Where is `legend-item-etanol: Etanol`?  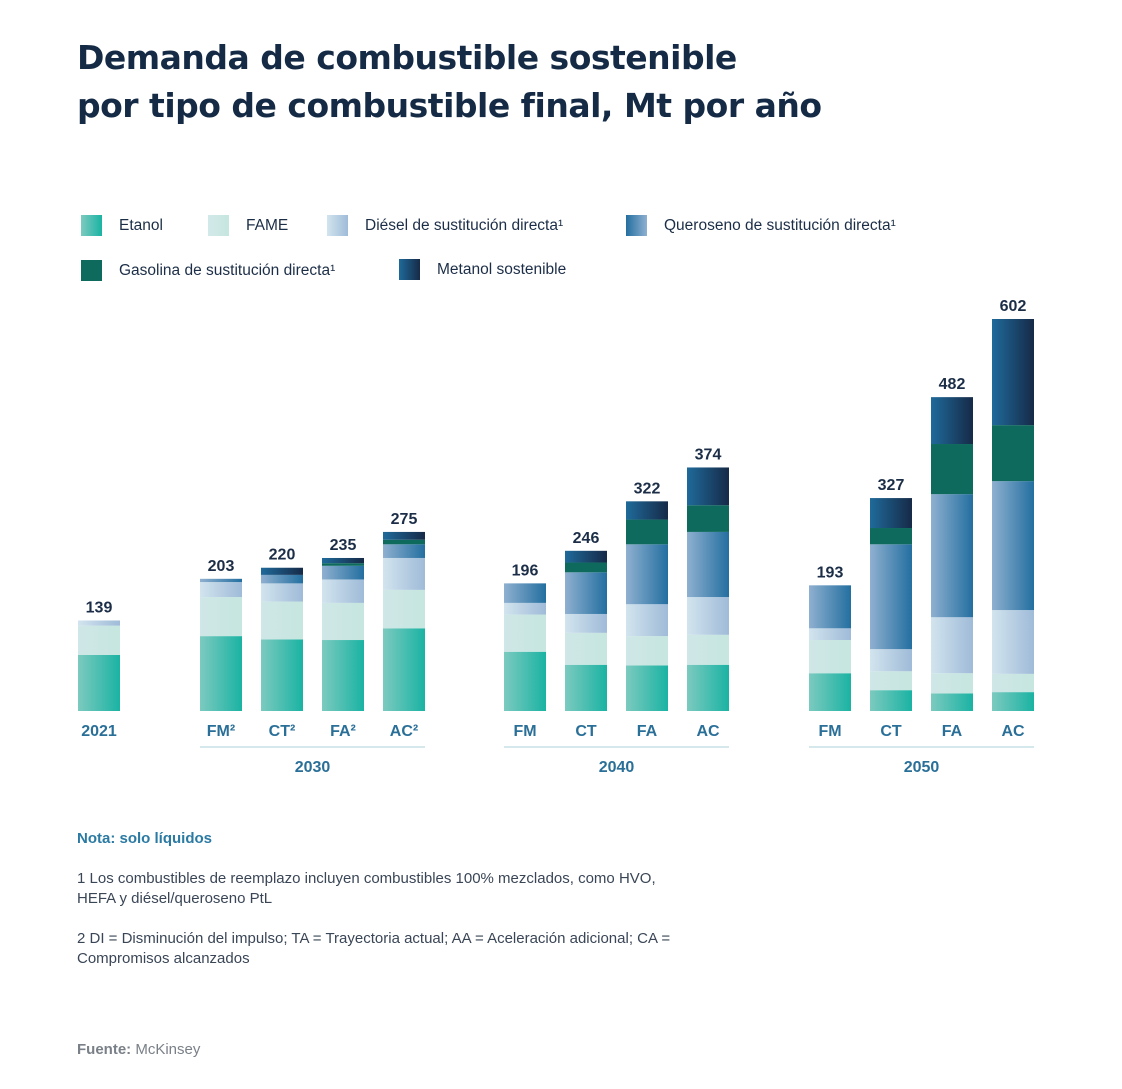 legend-item-etanol: Etanol is located at coordinates (122, 225).